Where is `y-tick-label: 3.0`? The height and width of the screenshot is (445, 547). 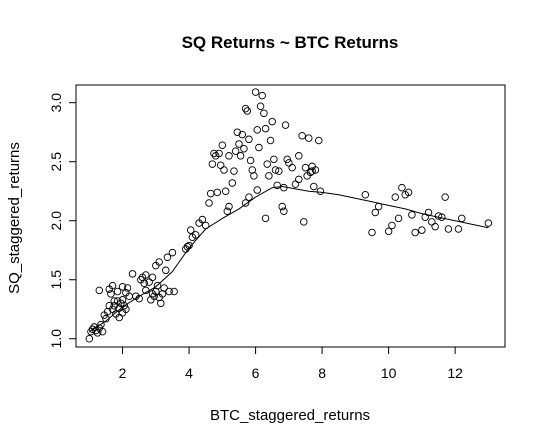
y-tick-label: 3.0 is located at coordinates (56, 103).